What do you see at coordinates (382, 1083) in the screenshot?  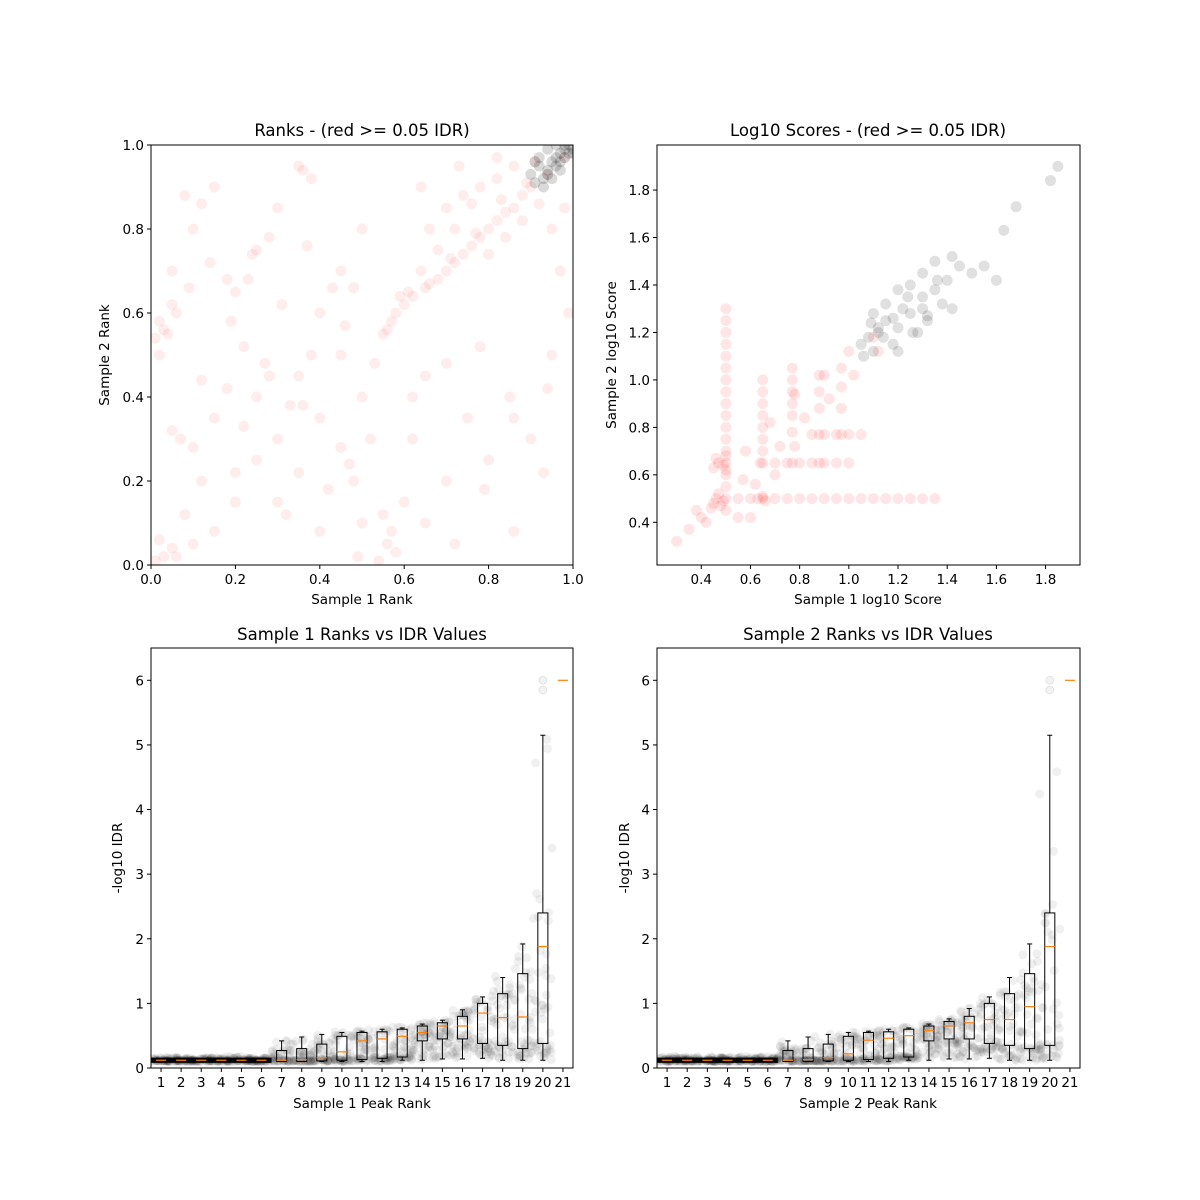 I see `sample1-idr-x-tick-label: 12` at bounding box center [382, 1083].